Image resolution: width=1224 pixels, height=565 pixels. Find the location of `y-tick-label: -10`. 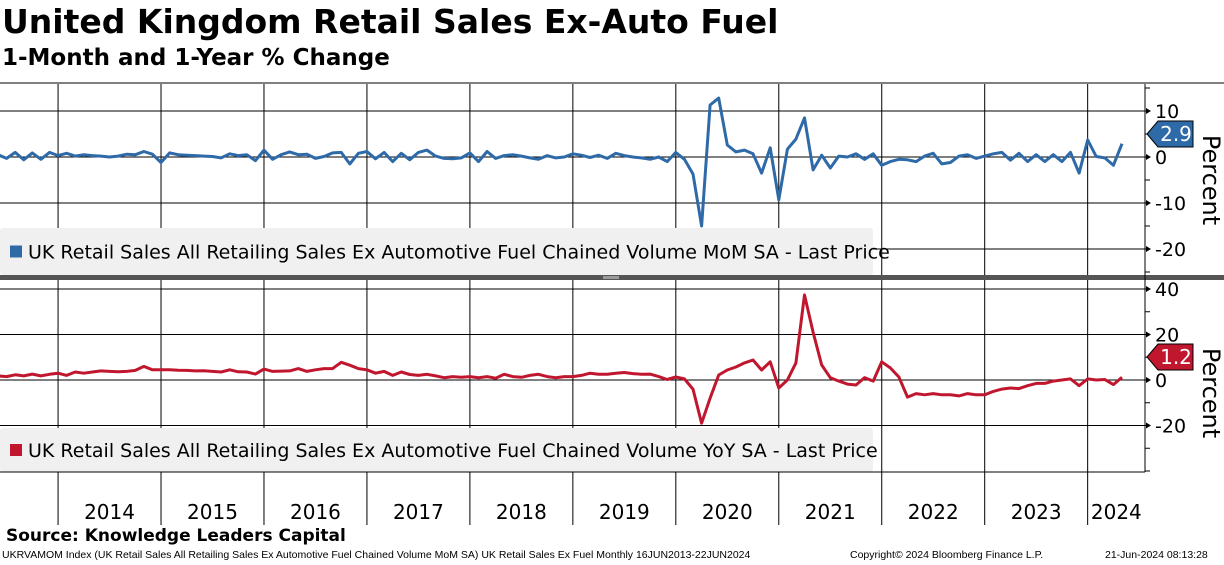

y-tick-label: -10 is located at coordinates (1170, 204).